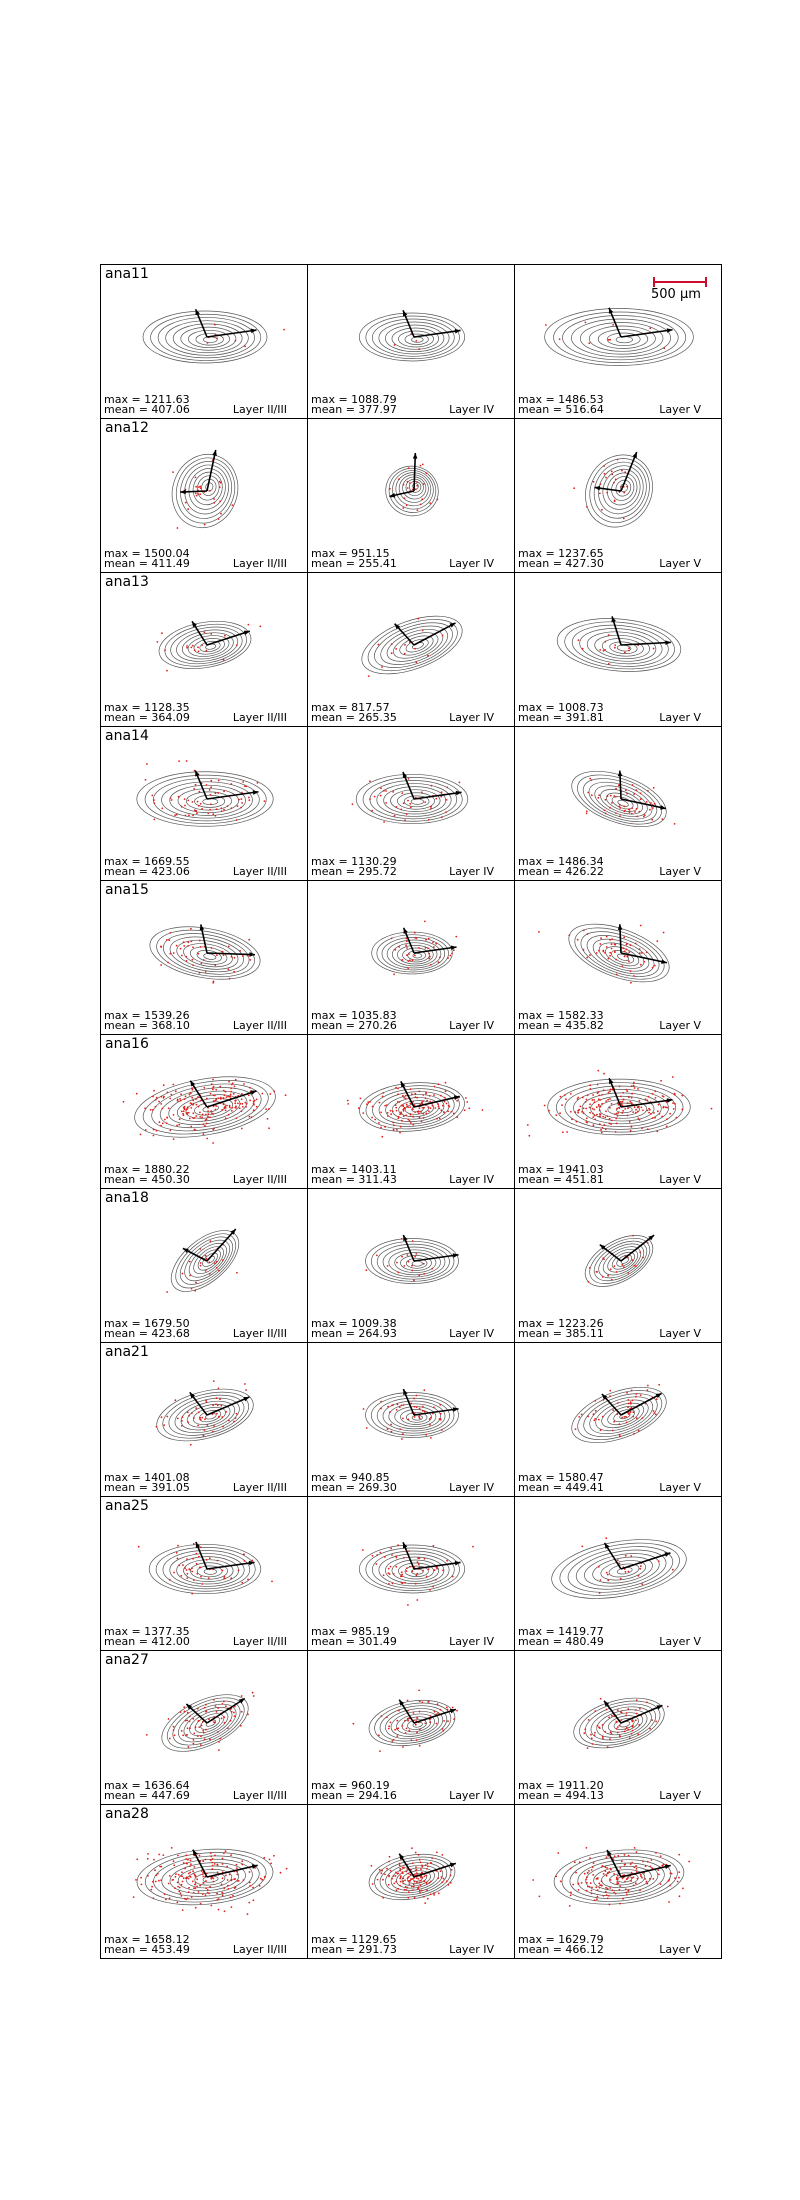 Image resolution: width=800 pixels, height=2200 pixels. Describe the element at coordinates (619, 1260) in the screenshot. I see `contour-plot` at that location.